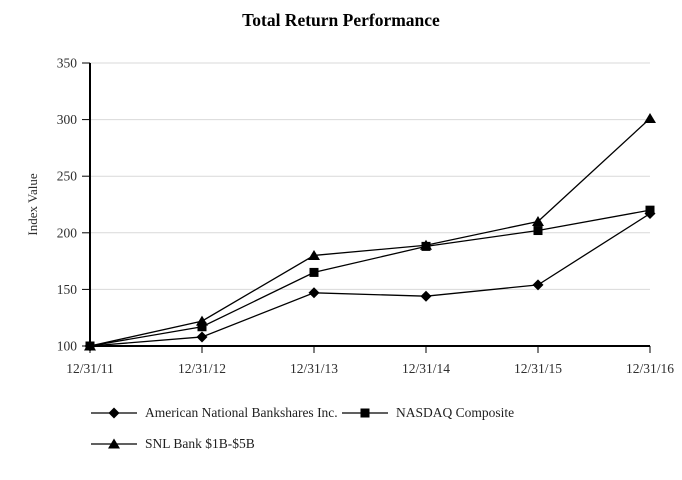  What do you see at coordinates (341, 444) in the screenshot?
I see `legend-row-2: SNL Bank $1B-$5B` at bounding box center [341, 444].